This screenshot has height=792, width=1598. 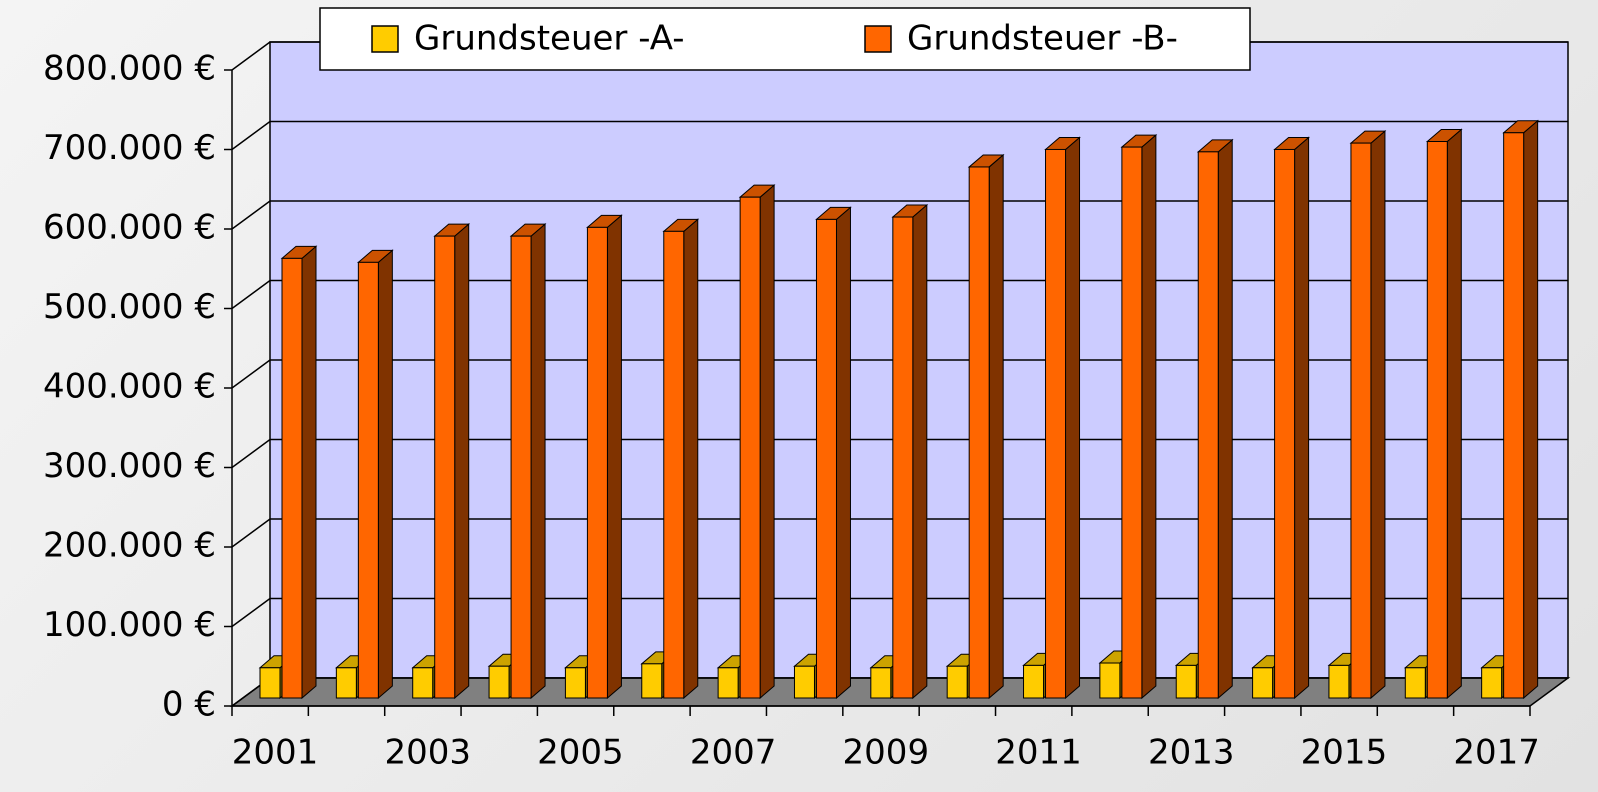 I want to click on x-tick-label: 2003, so click(x=427, y=753).